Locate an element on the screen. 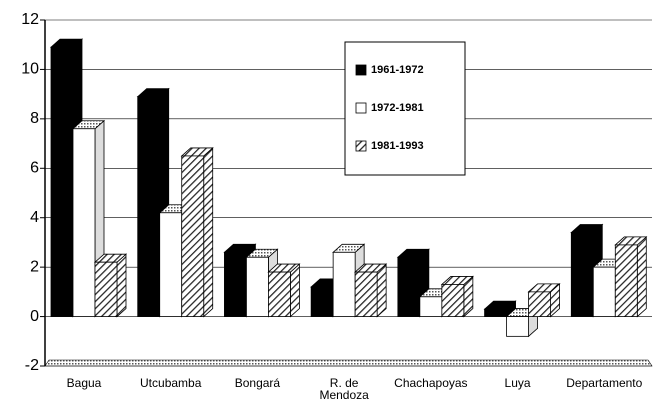 The image size is (654, 410). legend: 1961-1972 1972-1981 1981-1993 is located at coordinates (405, 108).